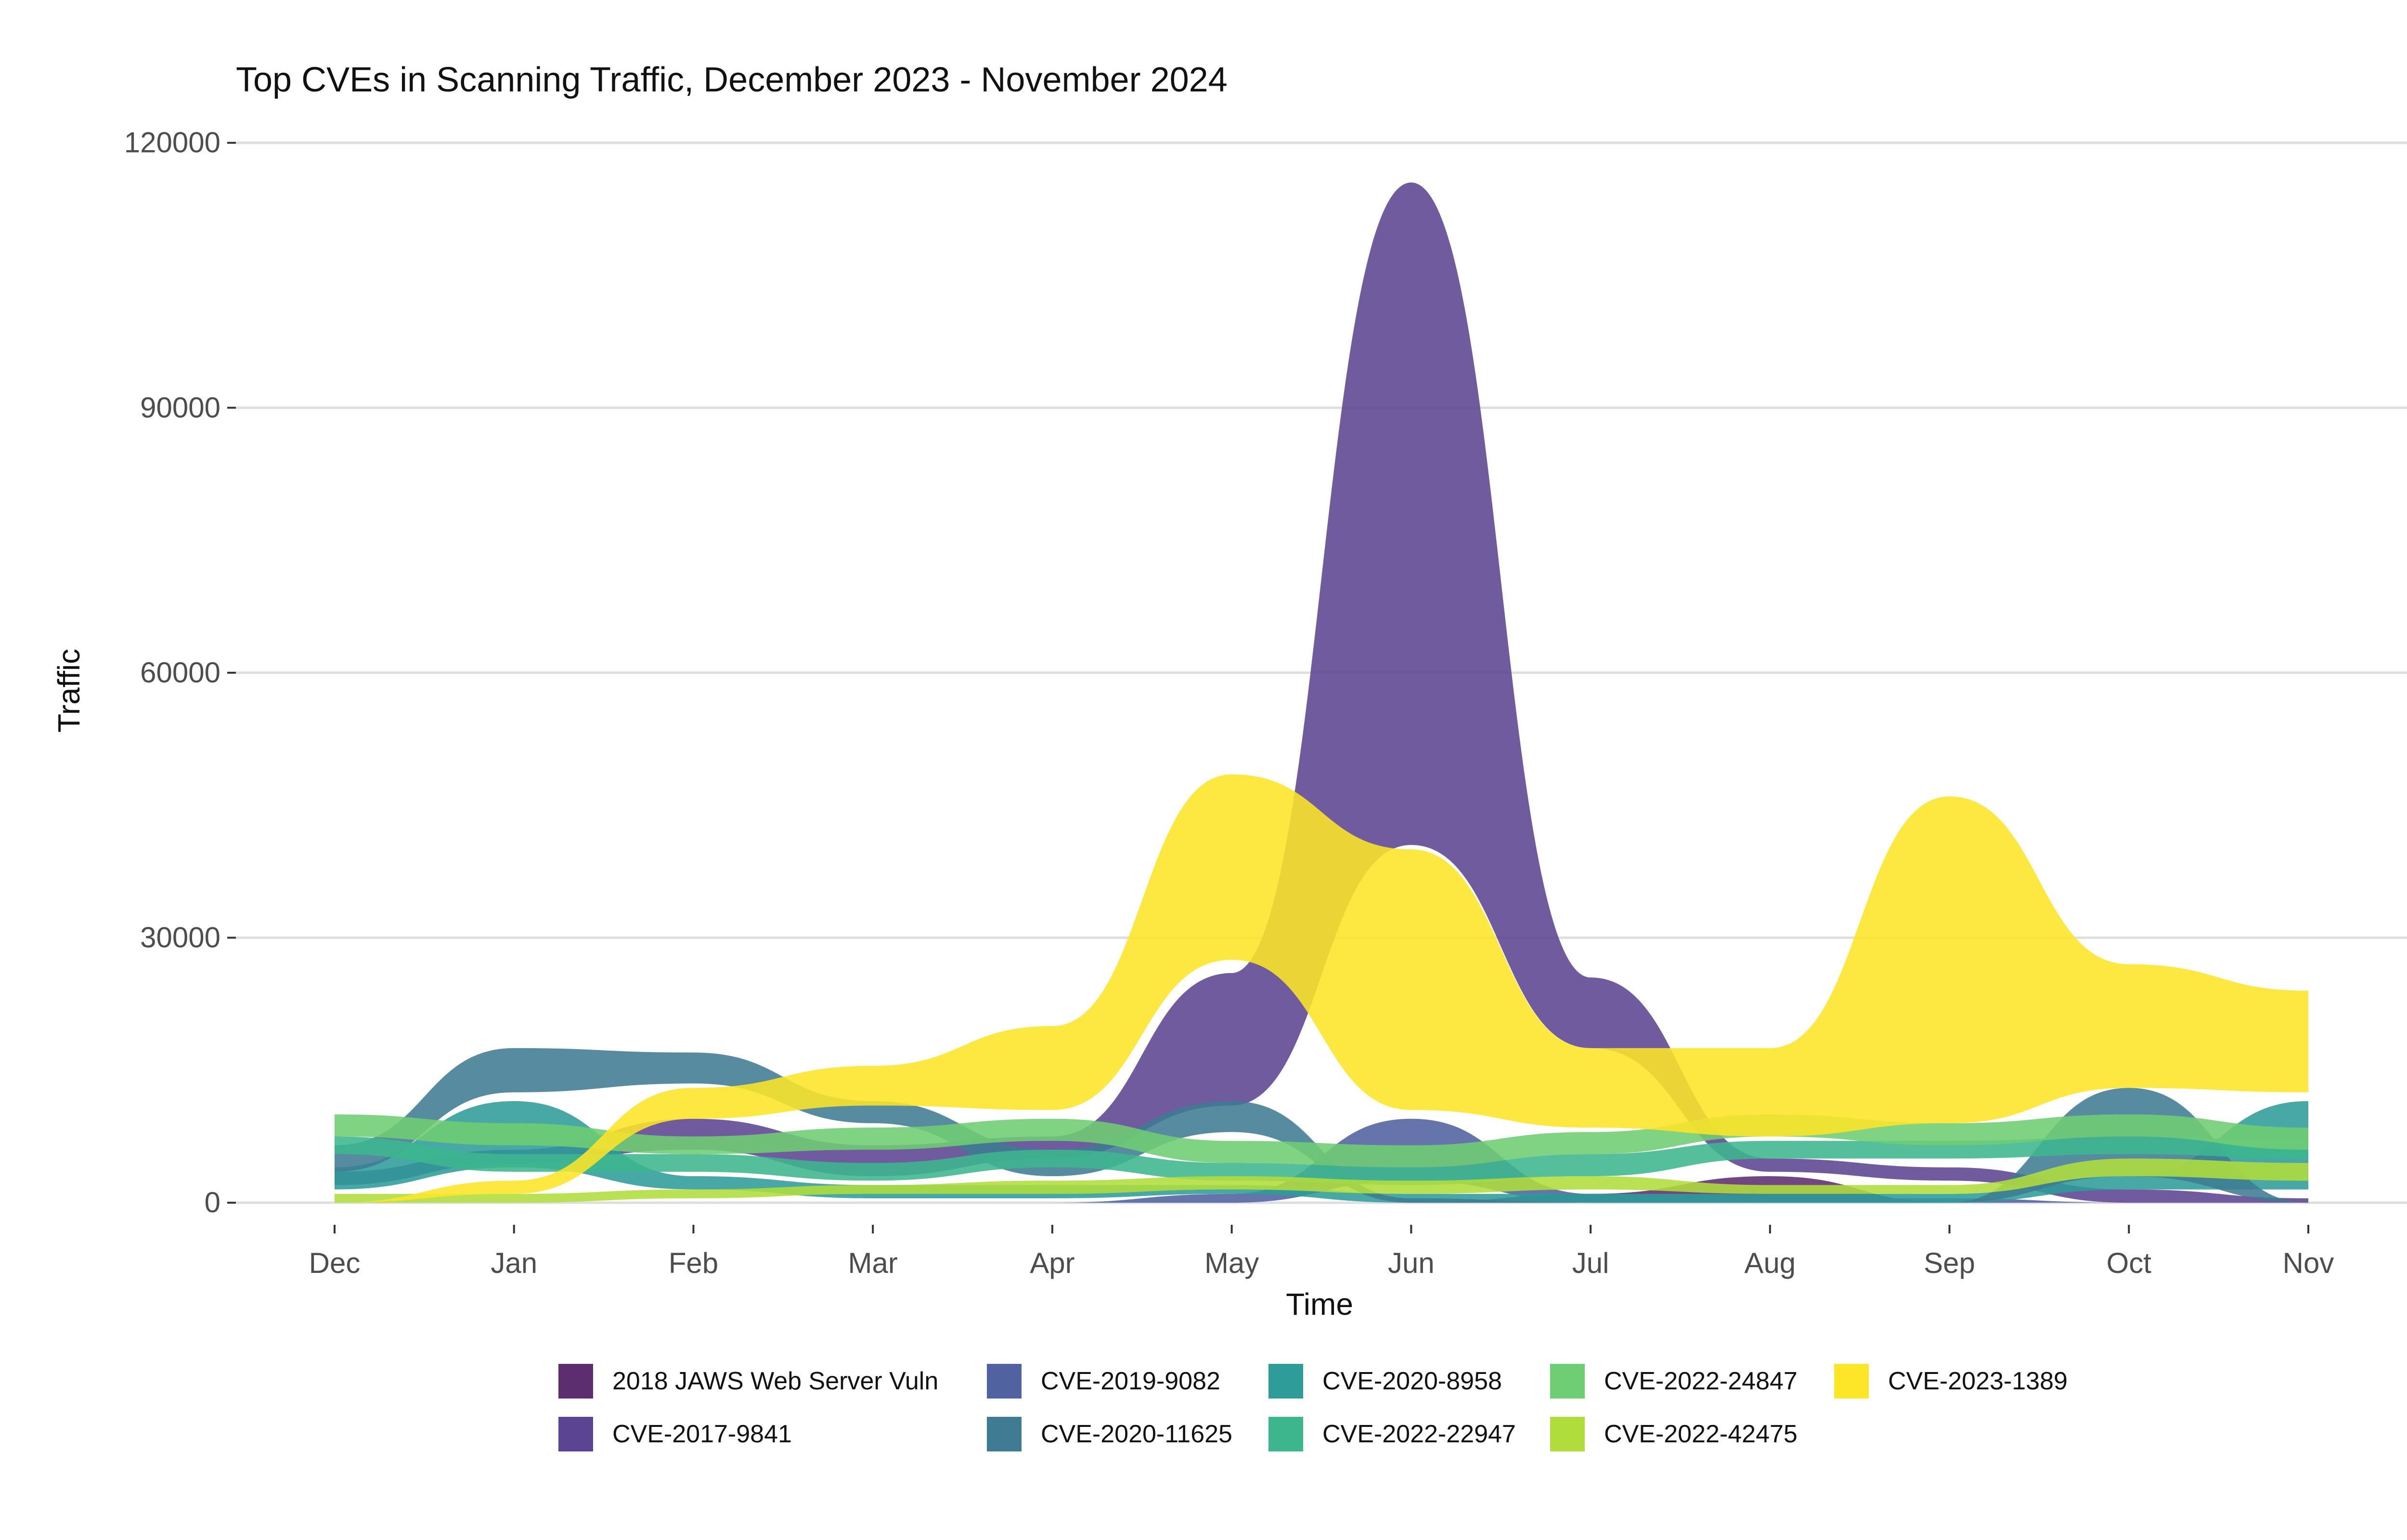 The height and width of the screenshot is (1540, 2407). Describe the element at coordinates (1701, 1381) in the screenshot. I see `legend-label: CVE-2022-24847` at that location.